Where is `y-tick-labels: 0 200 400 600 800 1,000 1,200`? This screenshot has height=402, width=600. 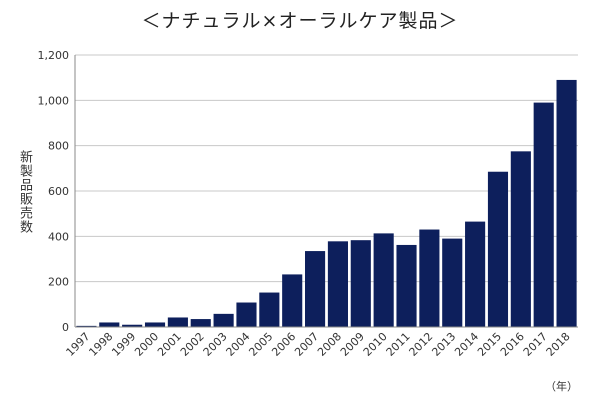
y-tick-labels: 0 200 400 600 800 1,000 1,200 is located at coordinates (54, 191).